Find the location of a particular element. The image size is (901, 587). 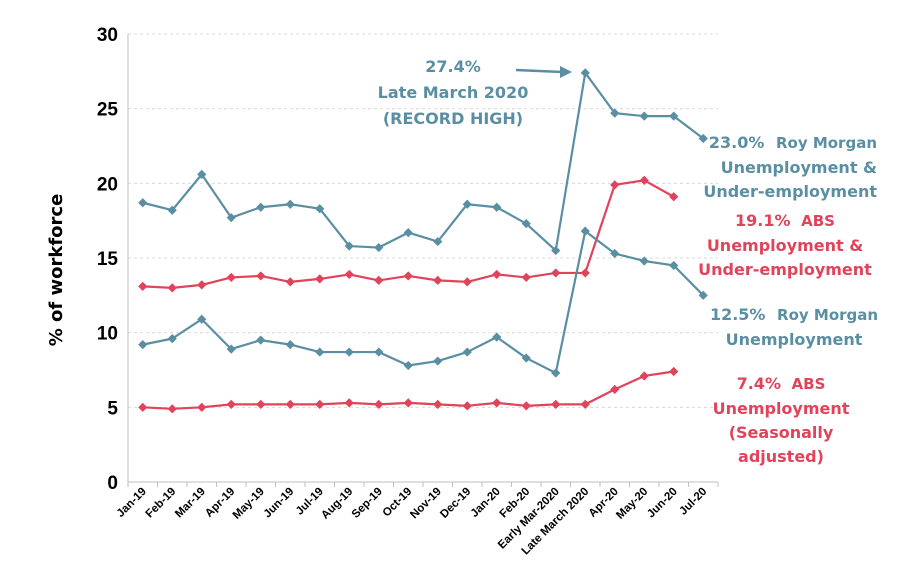

svg-text: 19.1% ABS is located at coordinates (785, 220).